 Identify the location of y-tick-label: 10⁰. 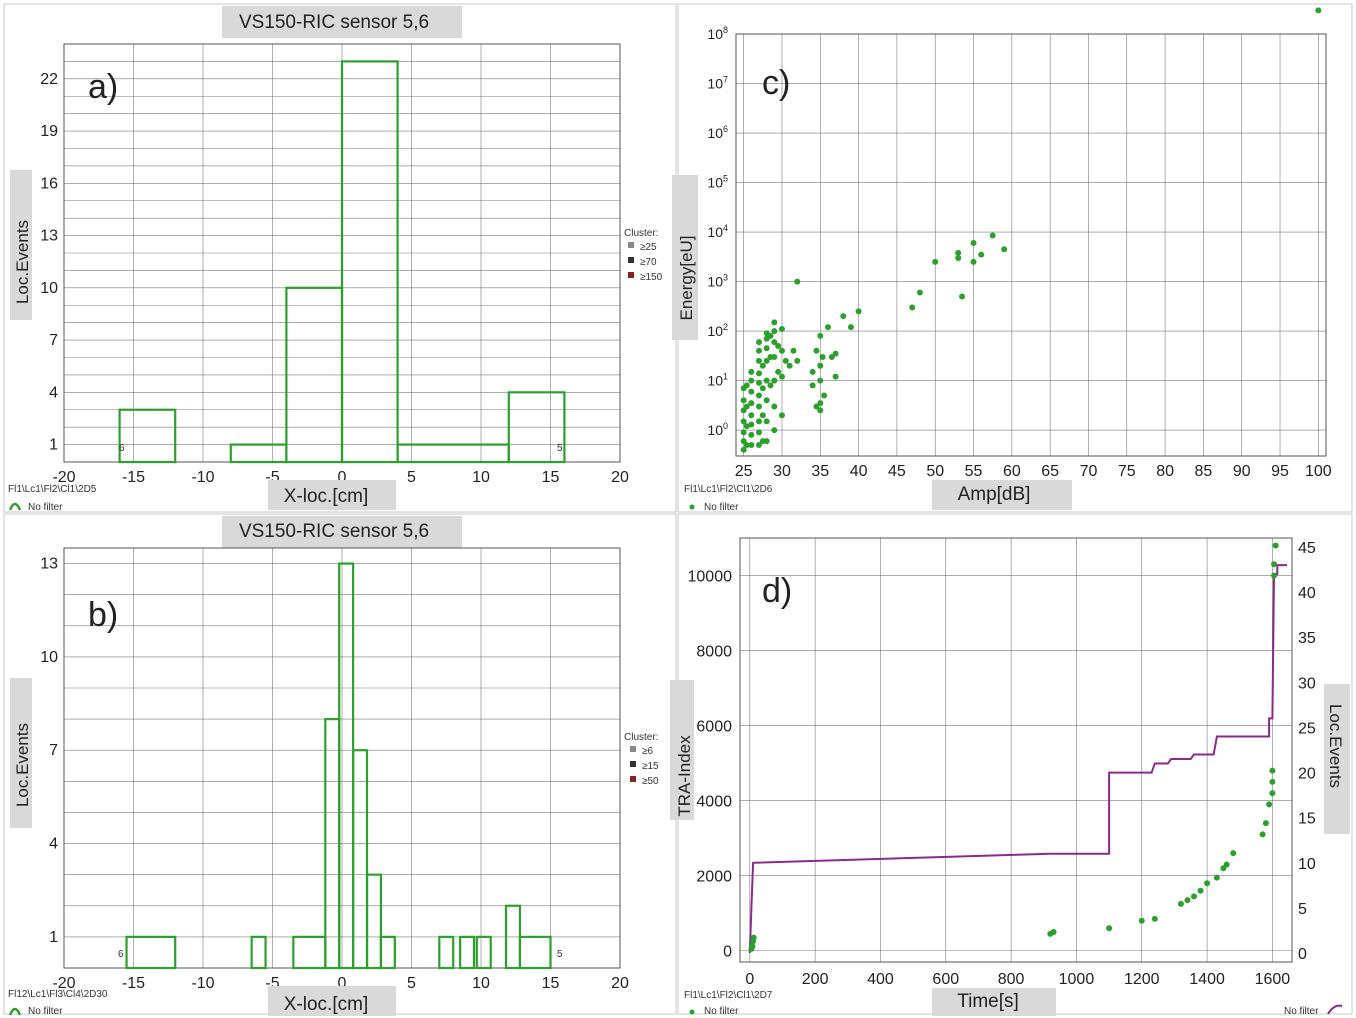
(717, 429).